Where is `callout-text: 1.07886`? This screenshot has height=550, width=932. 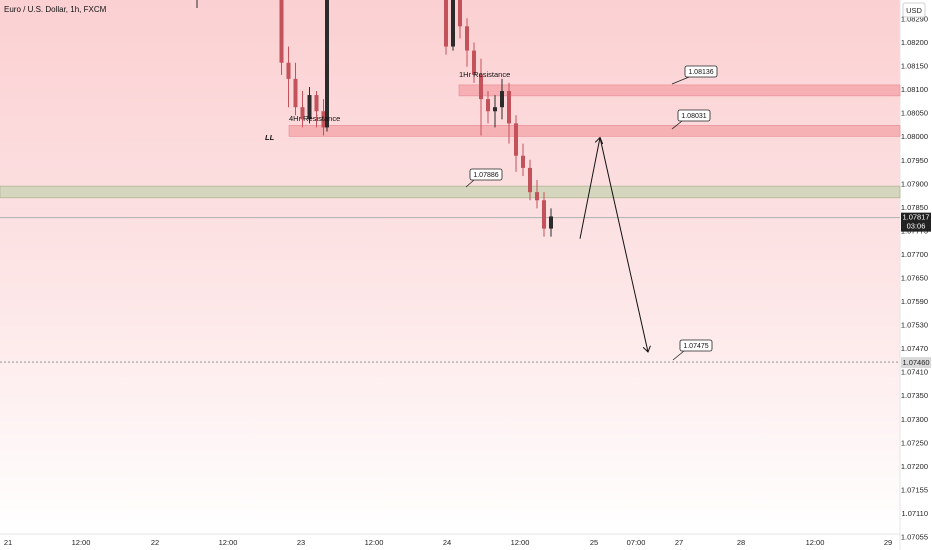
callout-text: 1.07886 is located at coordinates (485, 175).